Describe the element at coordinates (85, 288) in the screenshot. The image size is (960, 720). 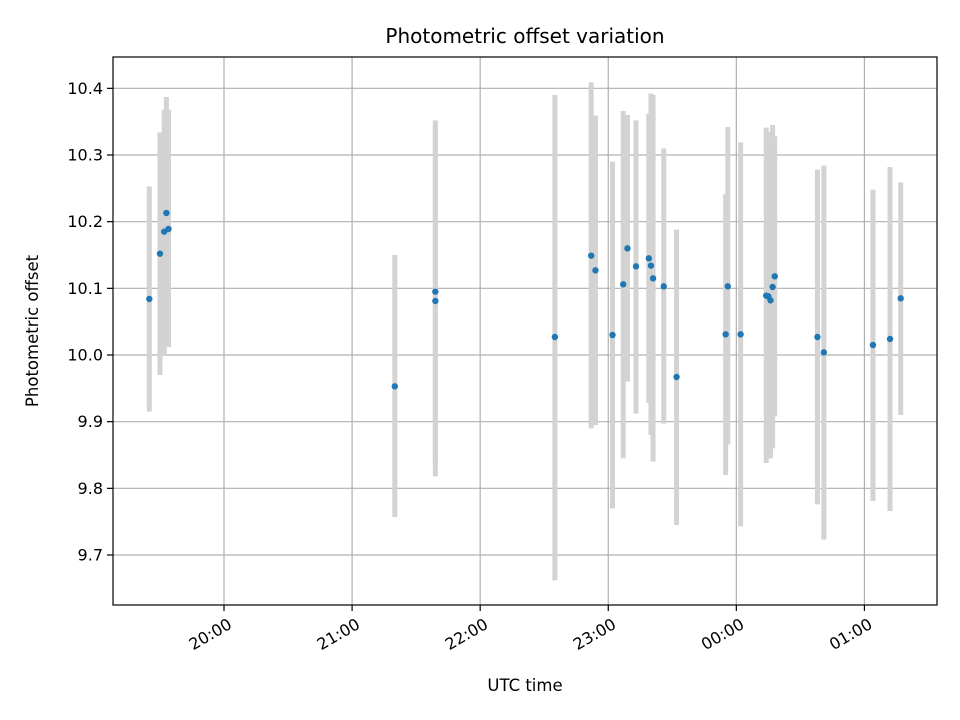
I see `y-tick-label: 10.1` at that location.